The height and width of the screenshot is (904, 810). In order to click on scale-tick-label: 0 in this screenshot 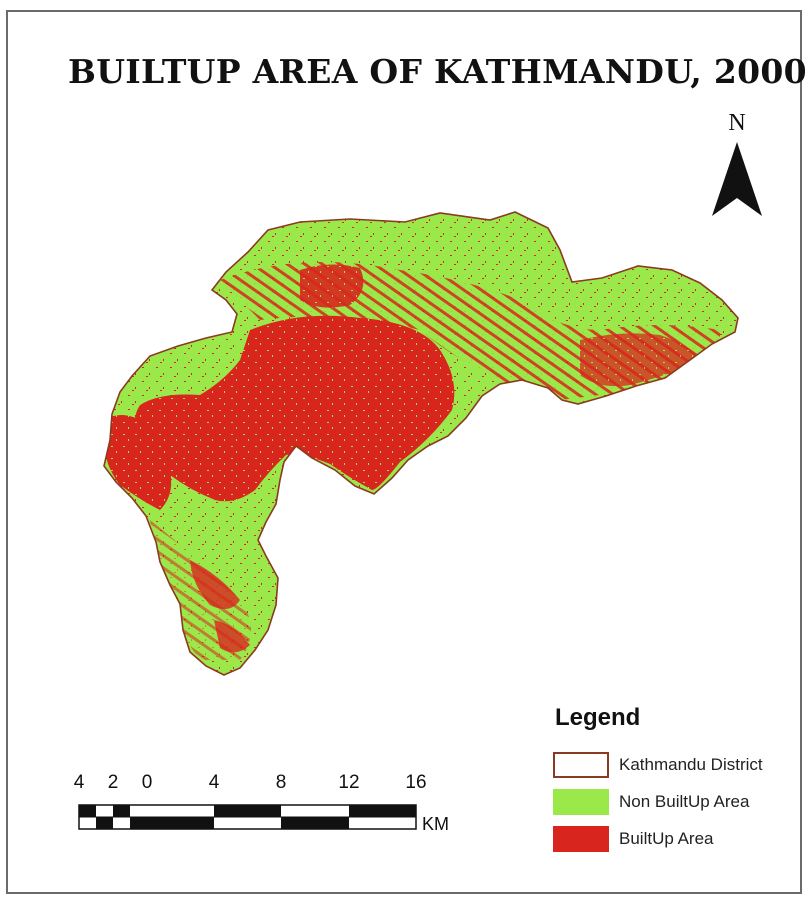, I will do `click(147, 782)`.